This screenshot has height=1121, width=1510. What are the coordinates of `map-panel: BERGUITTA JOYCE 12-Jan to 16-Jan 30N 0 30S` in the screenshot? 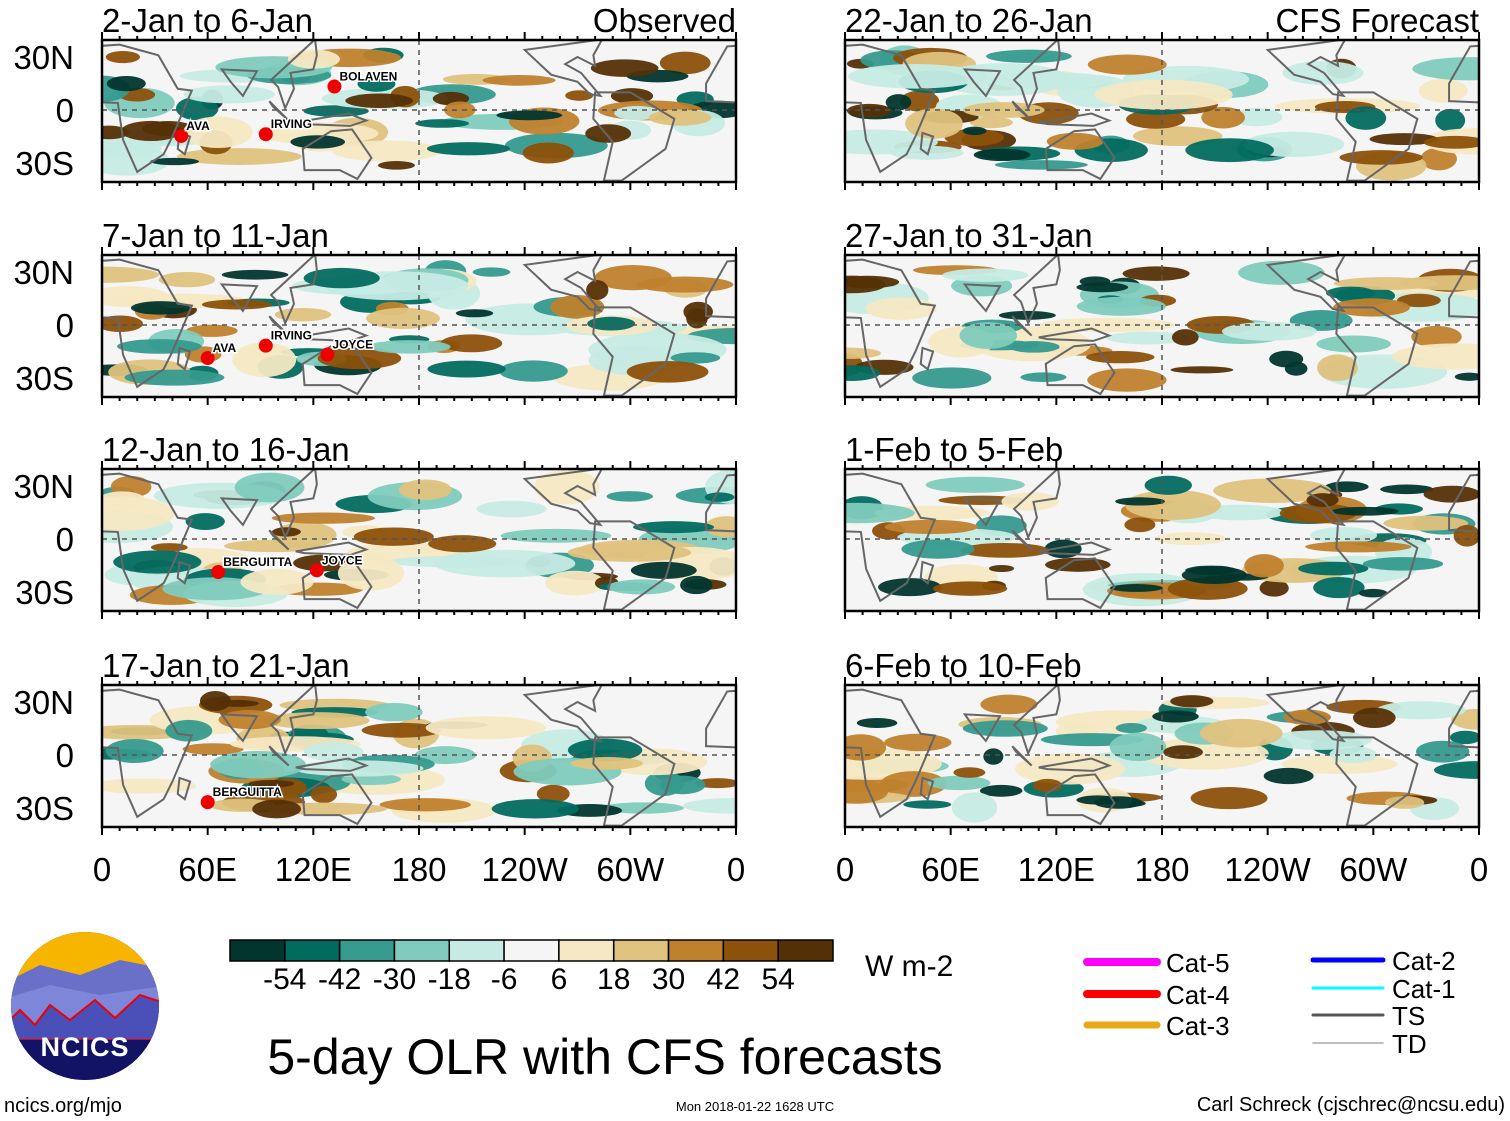 It's located at (375, 525).